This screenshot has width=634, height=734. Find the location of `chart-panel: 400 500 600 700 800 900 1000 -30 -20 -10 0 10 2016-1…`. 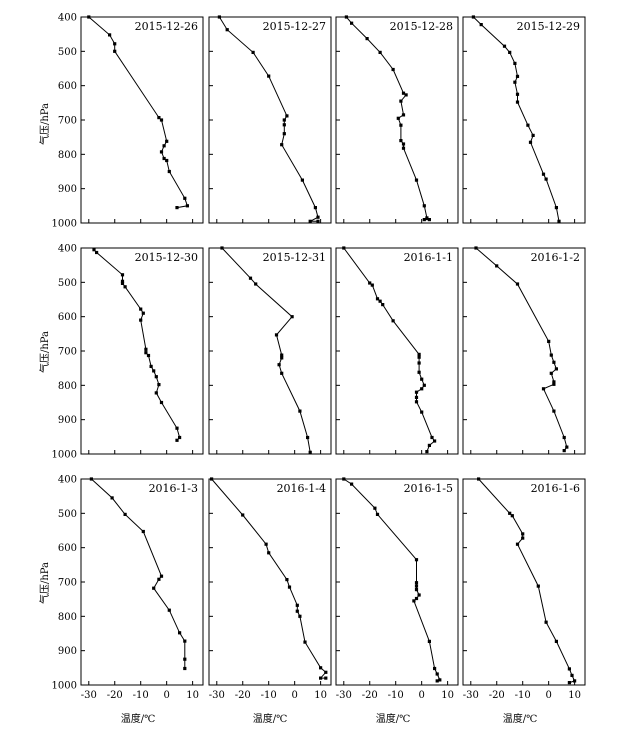

chart-panel: 400 500 600 700 800 900 1000 -30 -20 -10 0 10 2016-1… is located at coordinates (128, 588).